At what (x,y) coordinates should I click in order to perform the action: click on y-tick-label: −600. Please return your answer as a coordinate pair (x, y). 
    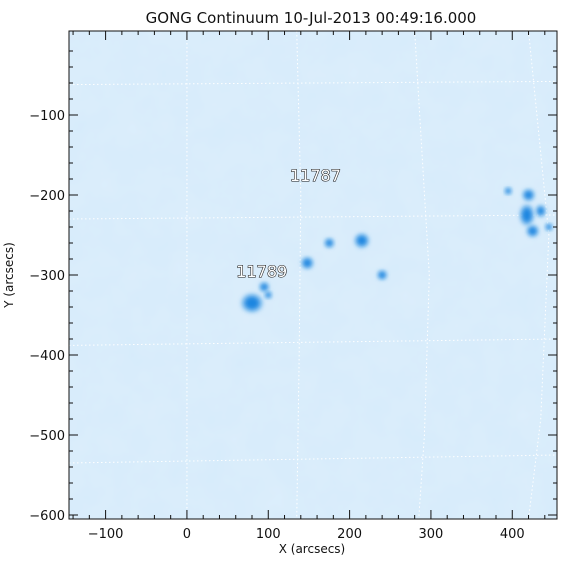
    Looking at the image, I should click on (47, 516).